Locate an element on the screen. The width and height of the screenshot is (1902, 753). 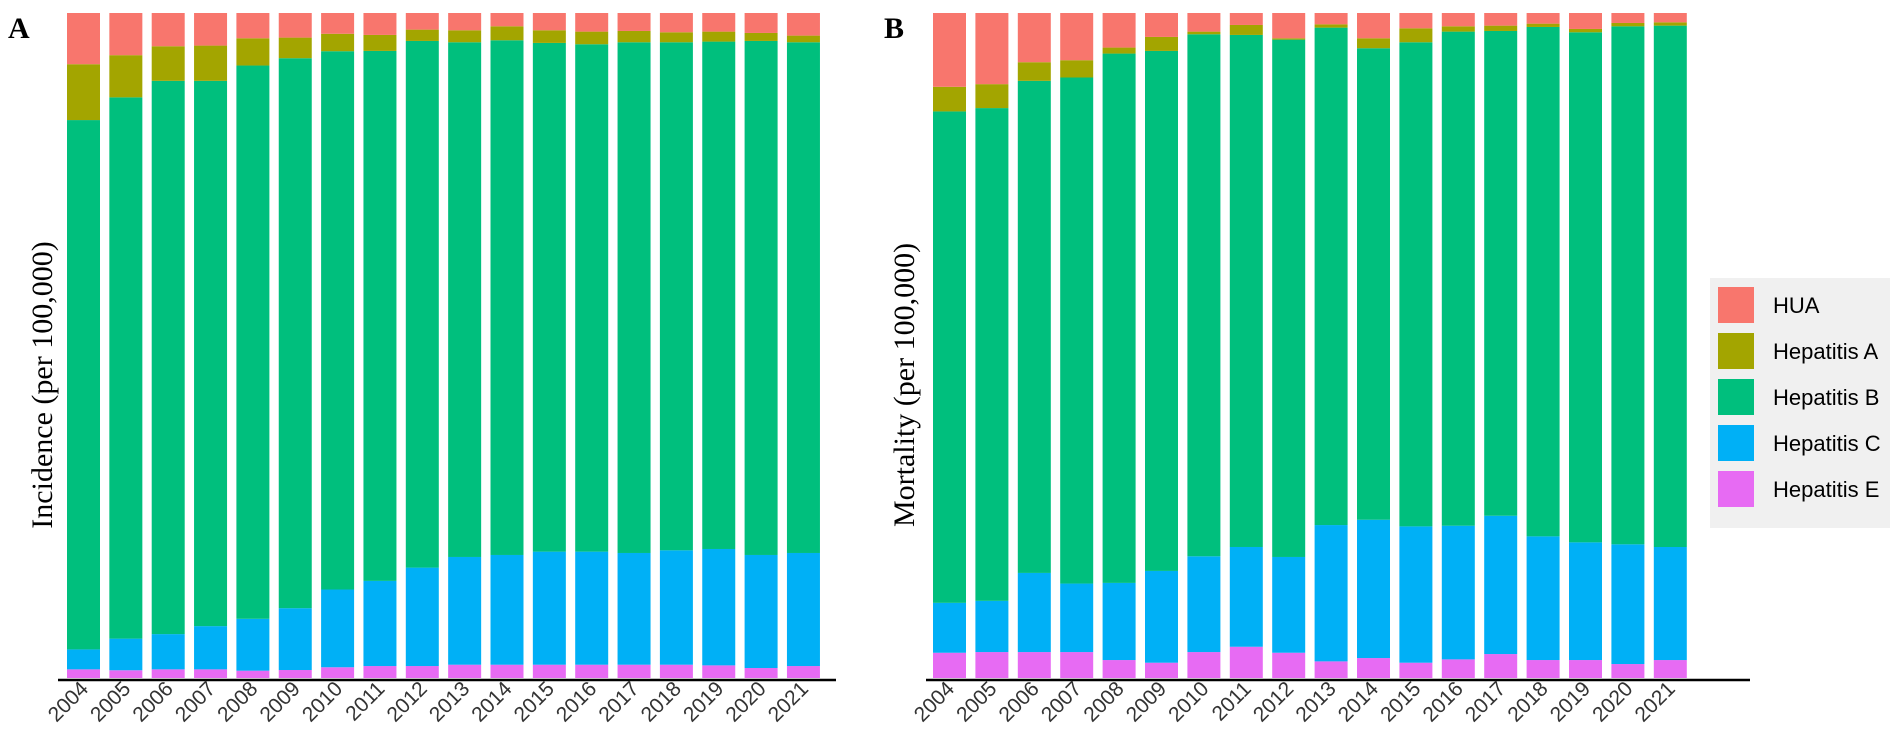
panel-b-x-tick-2010: 2010 is located at coordinates (1188, 701).